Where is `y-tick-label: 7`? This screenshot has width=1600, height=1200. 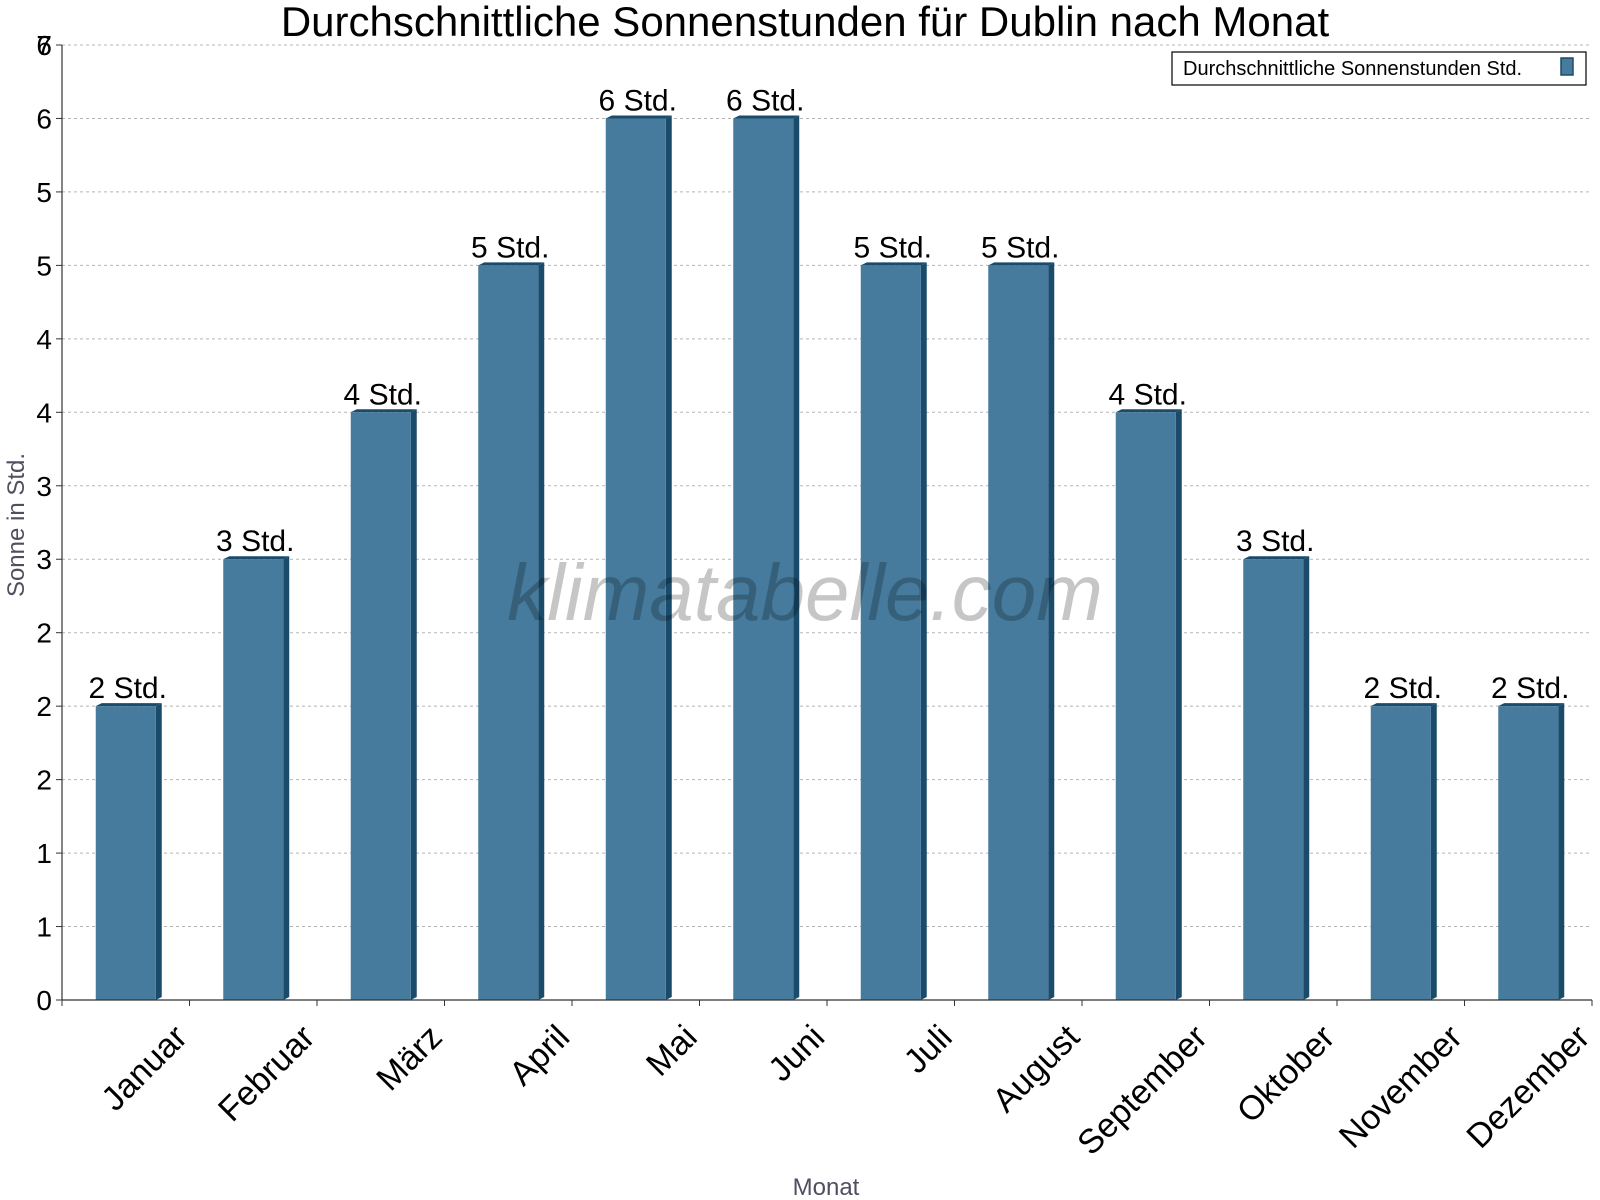 y-tick-label: 7 is located at coordinates (44, 45).